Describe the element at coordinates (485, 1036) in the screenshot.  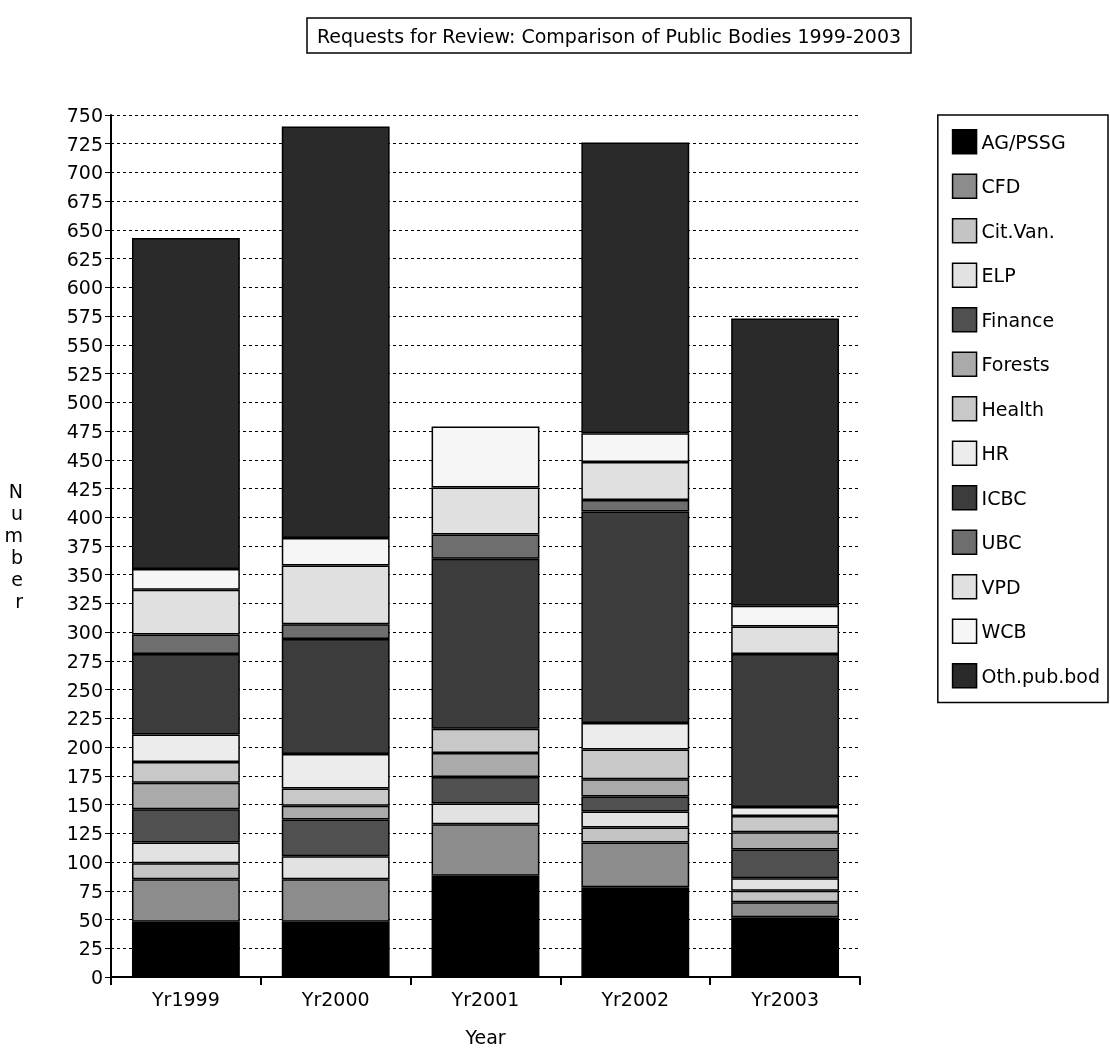
I see `x-axis-title: Year` at that location.